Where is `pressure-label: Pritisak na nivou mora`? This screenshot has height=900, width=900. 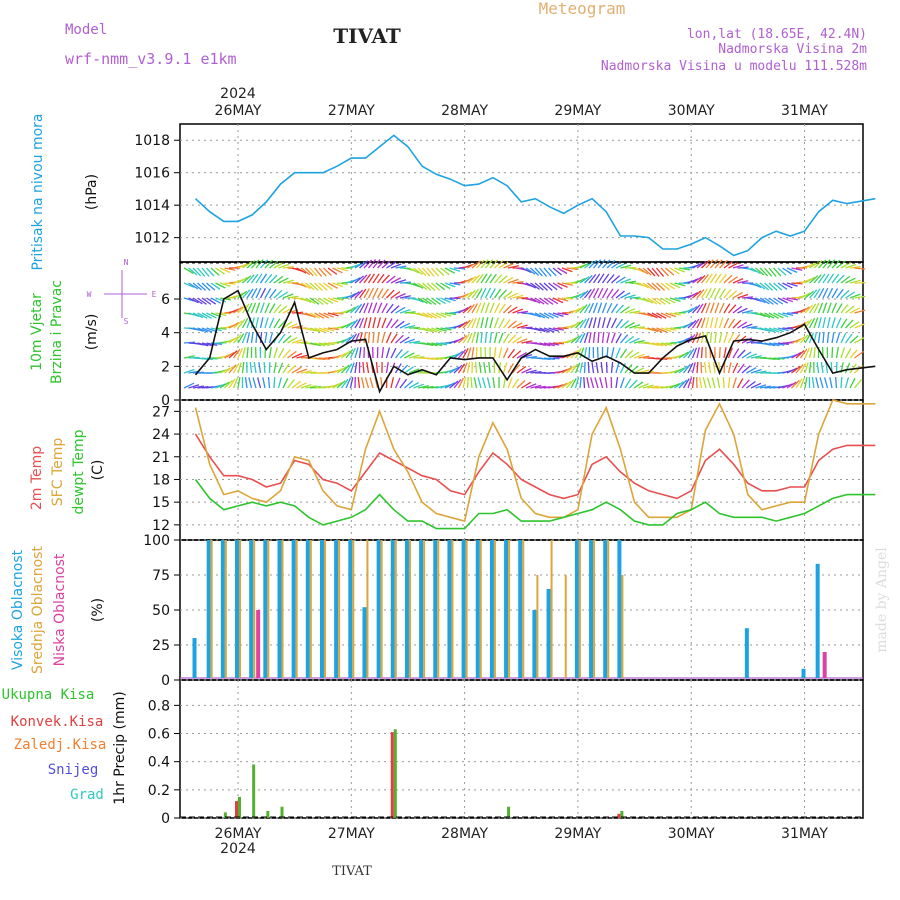 pressure-label: Pritisak na nivou mora is located at coordinates (38, 191).